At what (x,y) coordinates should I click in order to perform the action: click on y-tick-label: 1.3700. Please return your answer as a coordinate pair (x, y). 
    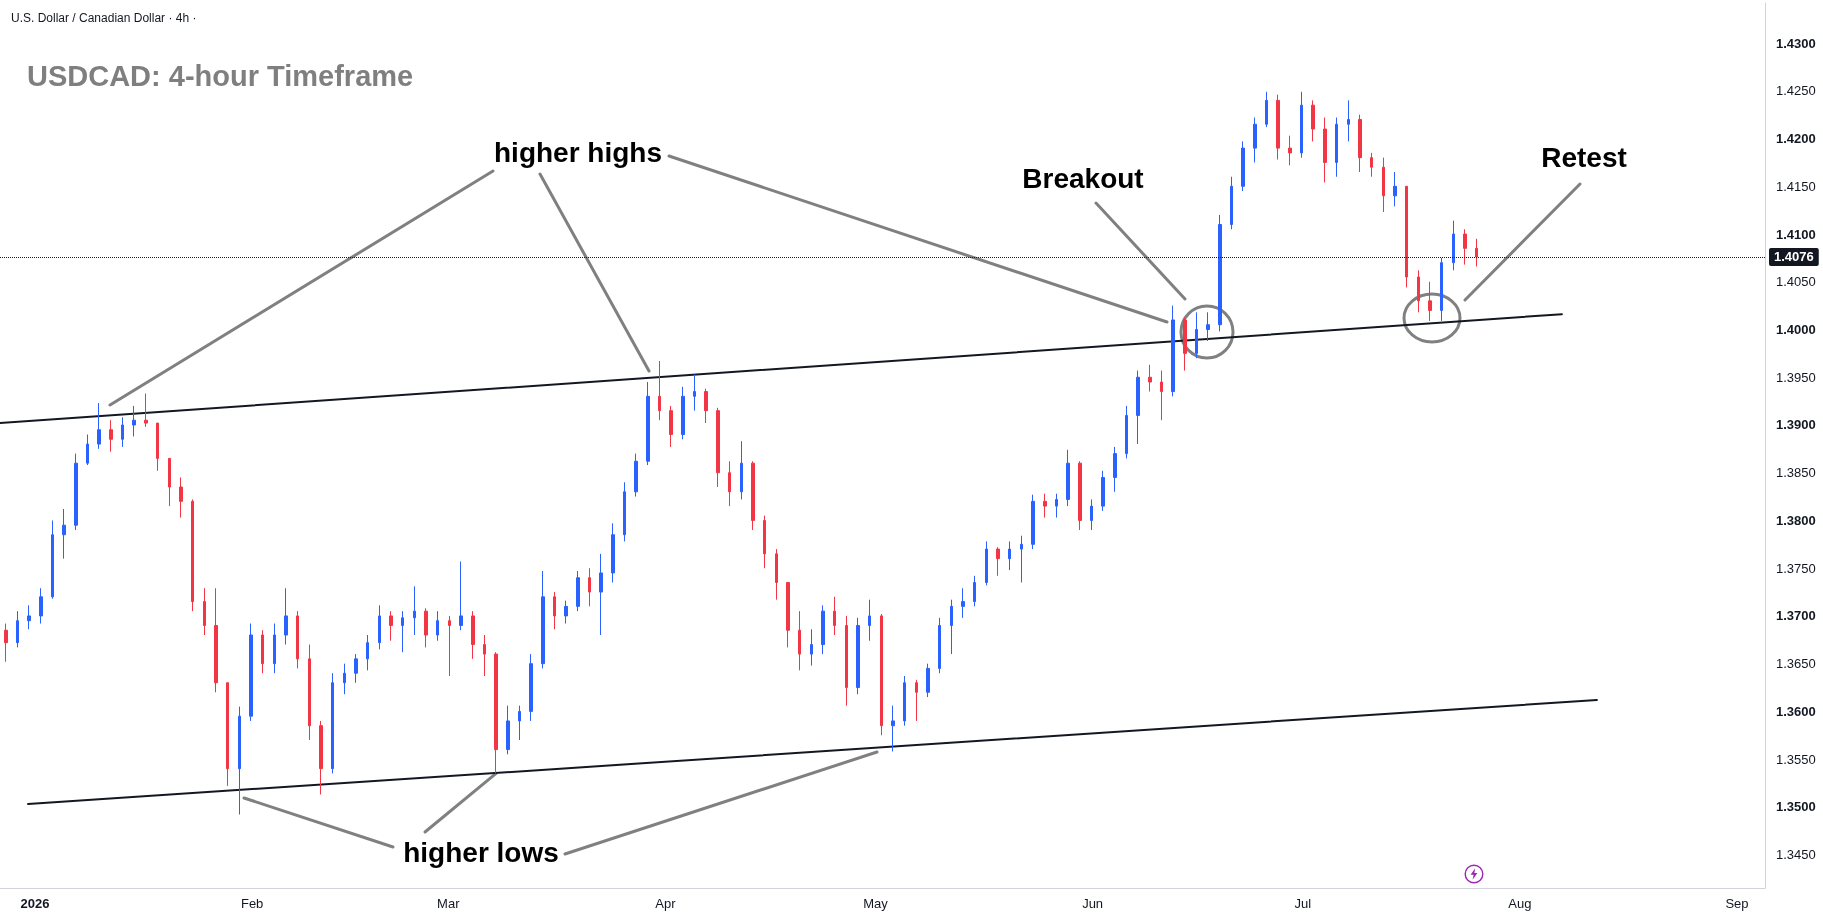
    Looking at the image, I should click on (1796, 616).